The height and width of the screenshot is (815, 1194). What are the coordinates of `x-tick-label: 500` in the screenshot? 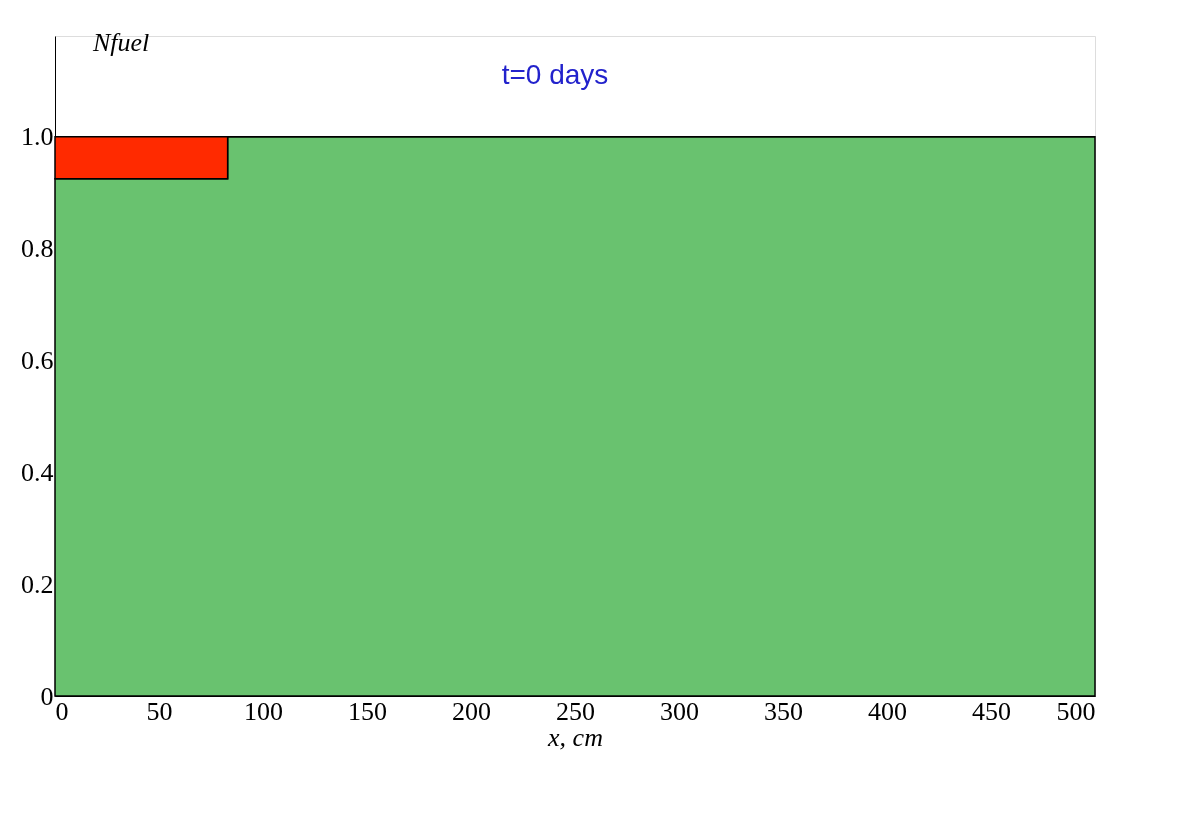 It's located at (1076, 711).